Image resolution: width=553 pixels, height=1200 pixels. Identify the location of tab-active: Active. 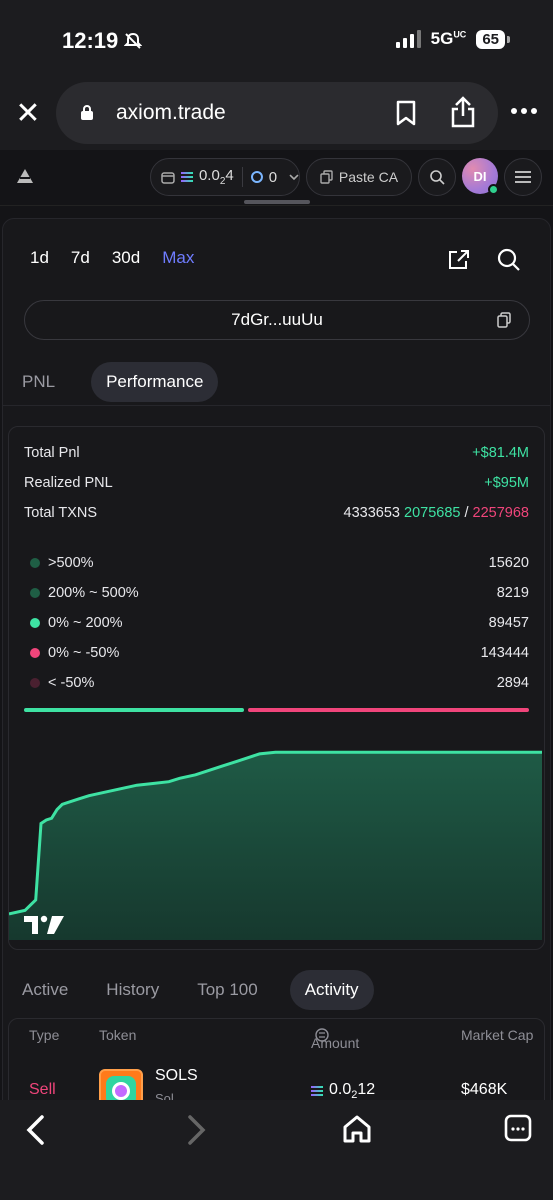
(45, 989).